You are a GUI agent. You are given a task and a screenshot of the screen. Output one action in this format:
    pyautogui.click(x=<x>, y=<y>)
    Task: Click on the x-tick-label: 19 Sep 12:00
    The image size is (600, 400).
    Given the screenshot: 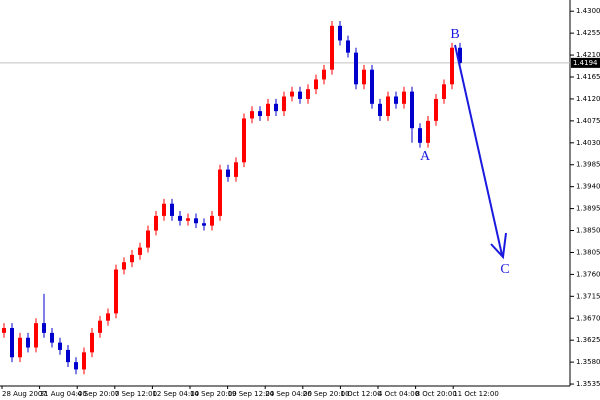 What is the action you would take?
    pyautogui.click(x=251, y=394)
    